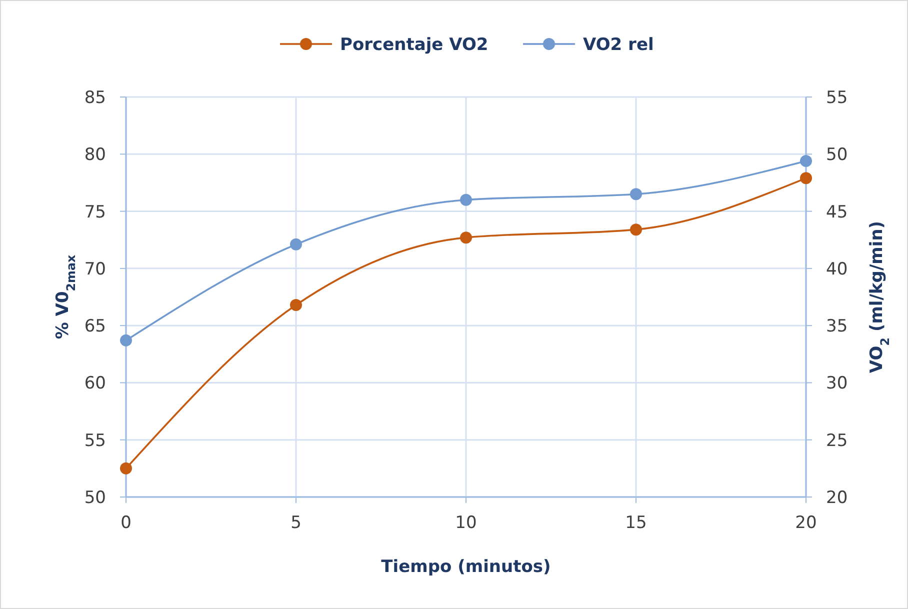 This screenshot has height=609, width=908. I want to click on y2-tick-label: 20, so click(837, 498).